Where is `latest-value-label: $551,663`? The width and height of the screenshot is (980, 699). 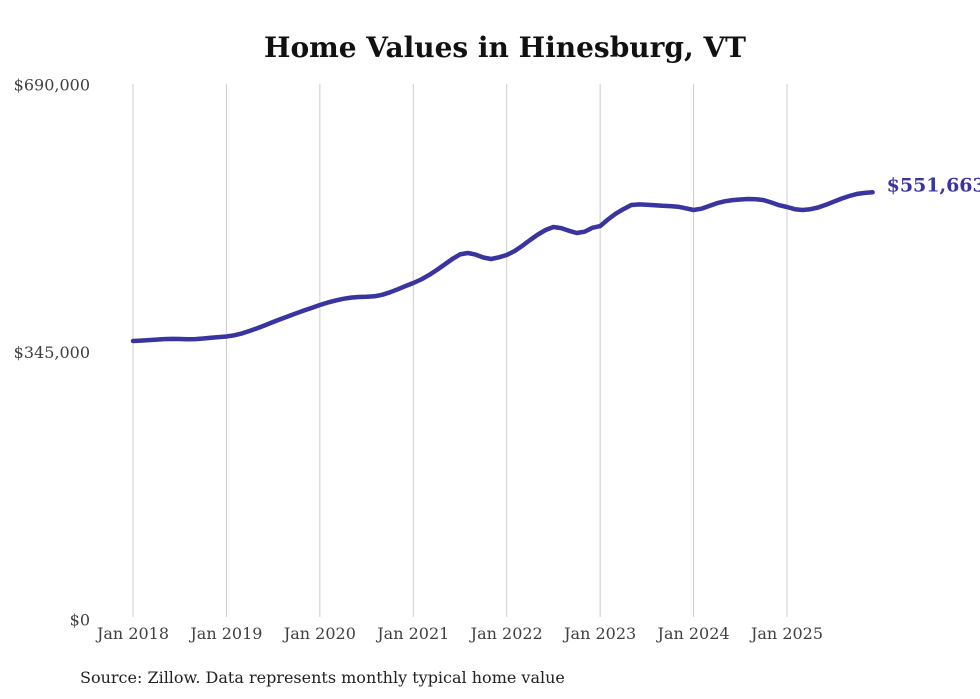
latest-value-label: $551,663 is located at coordinates (933, 185).